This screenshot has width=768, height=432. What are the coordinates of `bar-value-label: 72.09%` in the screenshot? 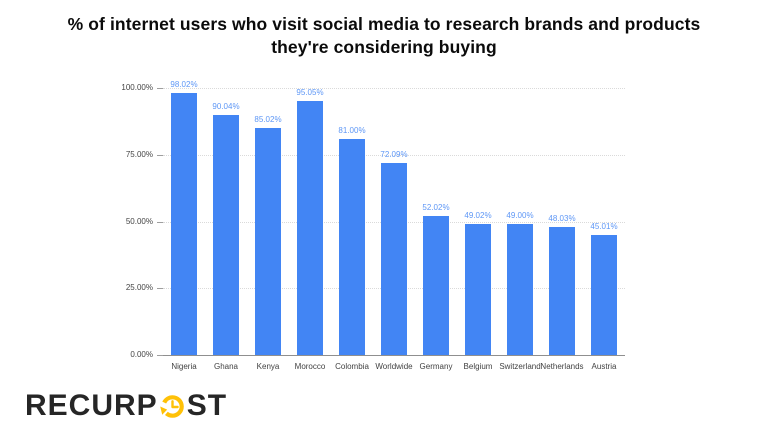 It's located at (394, 154).